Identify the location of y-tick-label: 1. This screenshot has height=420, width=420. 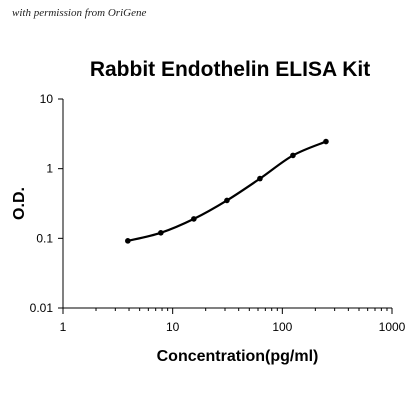
(49, 169).